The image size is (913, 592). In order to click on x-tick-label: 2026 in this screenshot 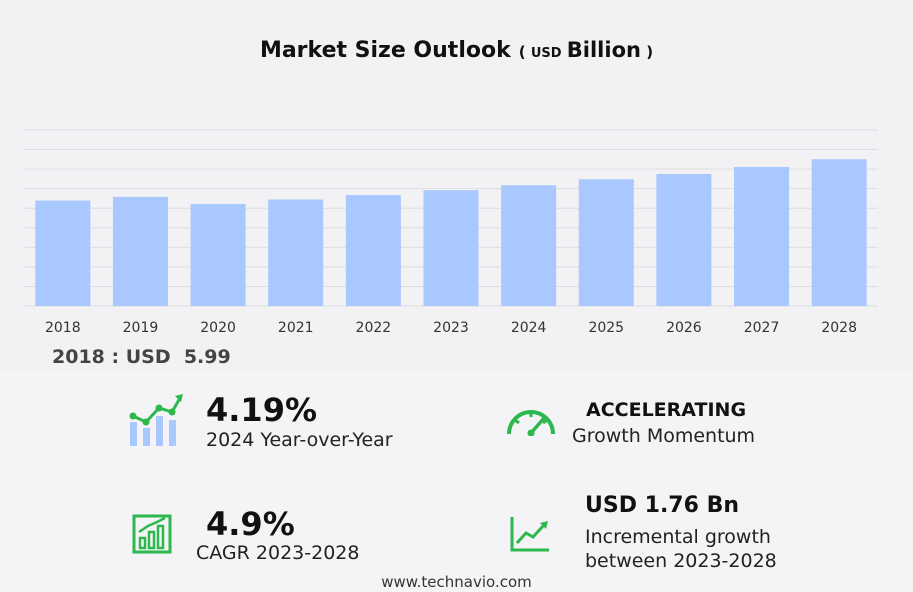, I will do `click(684, 328)`.